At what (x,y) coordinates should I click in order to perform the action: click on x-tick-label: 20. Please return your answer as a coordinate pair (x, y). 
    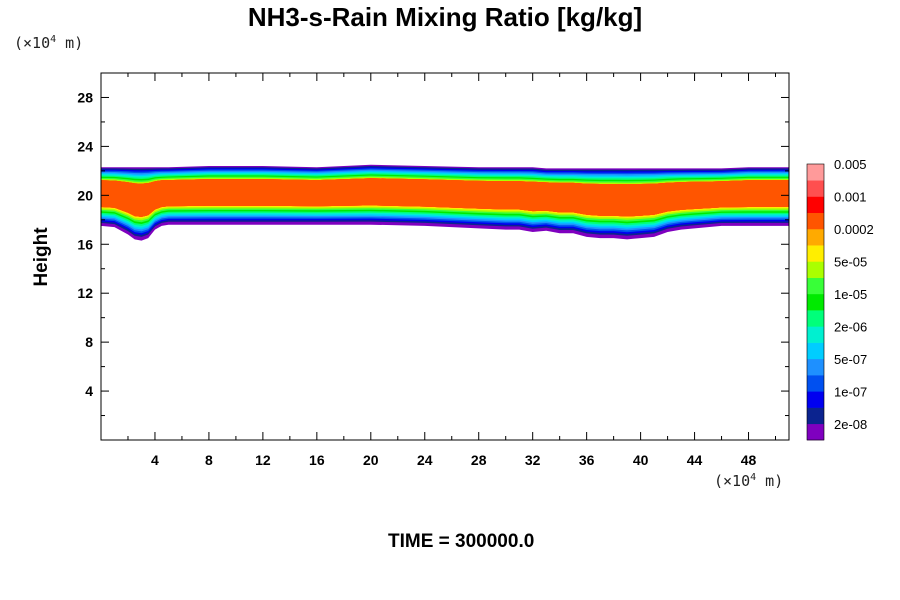
    Looking at the image, I should click on (371, 460).